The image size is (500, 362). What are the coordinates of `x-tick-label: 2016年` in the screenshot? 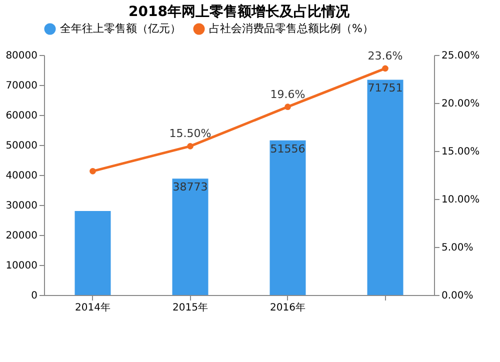 It's located at (288, 308).